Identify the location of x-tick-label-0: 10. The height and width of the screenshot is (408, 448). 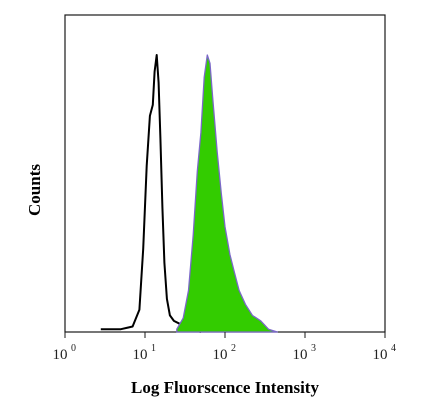
(60, 355).